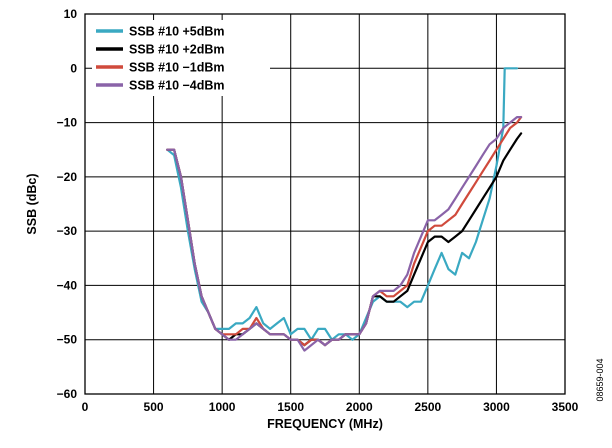 Image resolution: width=612 pixels, height=448 pixels. Describe the element at coordinates (67, 231) in the screenshot. I see `y-tick-label: −30` at that location.